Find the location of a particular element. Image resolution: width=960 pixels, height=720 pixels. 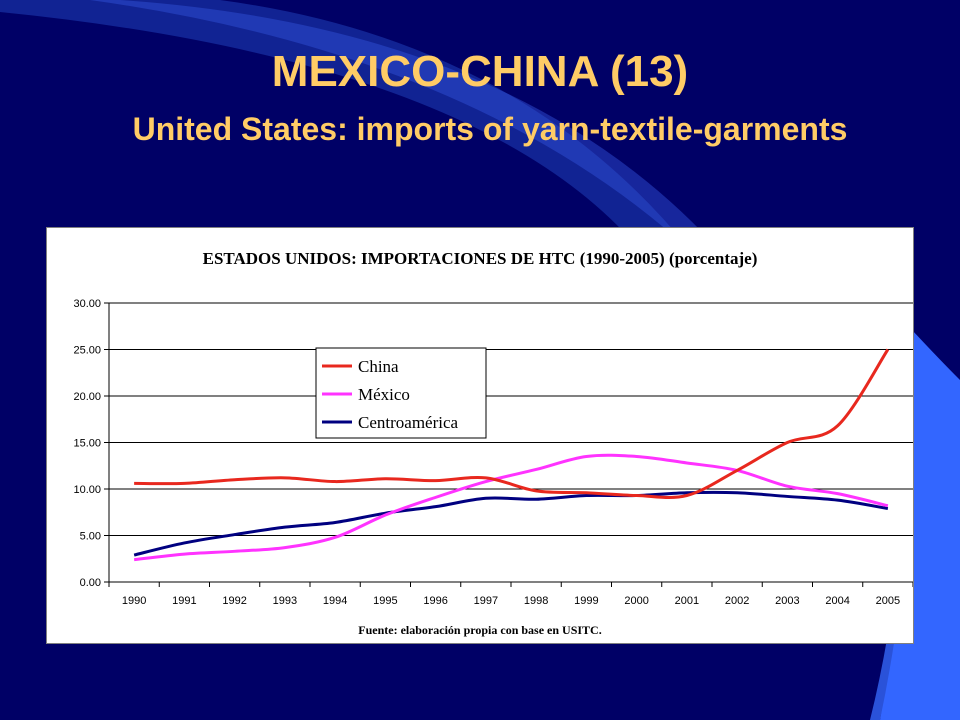

y-tick-label: 0.00 is located at coordinates (90, 583).